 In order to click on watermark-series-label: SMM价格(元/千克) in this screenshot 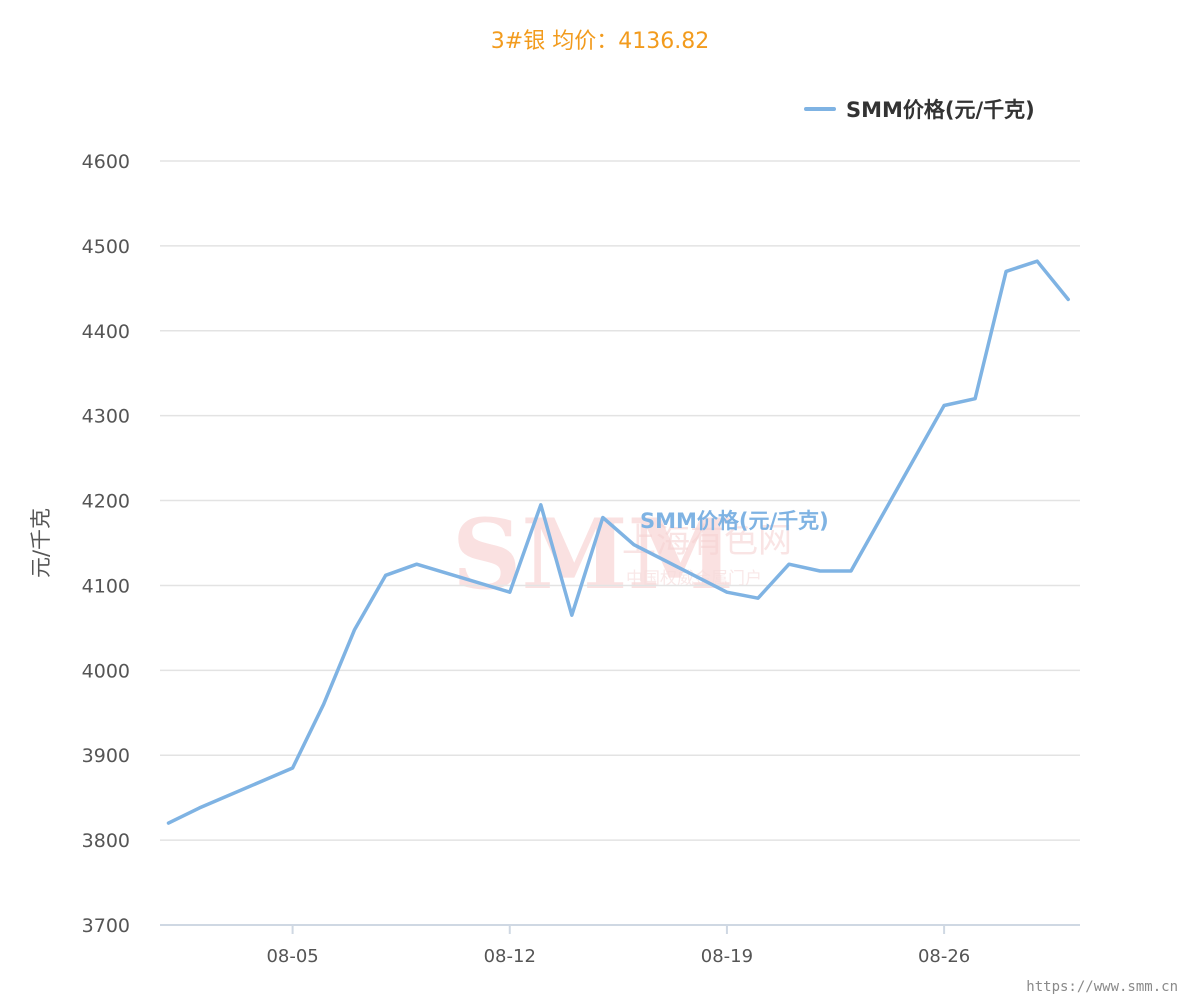, I will do `click(734, 521)`.